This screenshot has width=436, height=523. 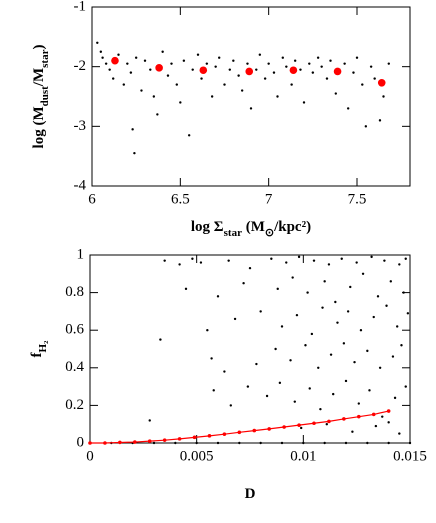 What do you see at coordinates (80, 185) in the screenshot?
I see `y-tick-label: -4` at bounding box center [80, 185].